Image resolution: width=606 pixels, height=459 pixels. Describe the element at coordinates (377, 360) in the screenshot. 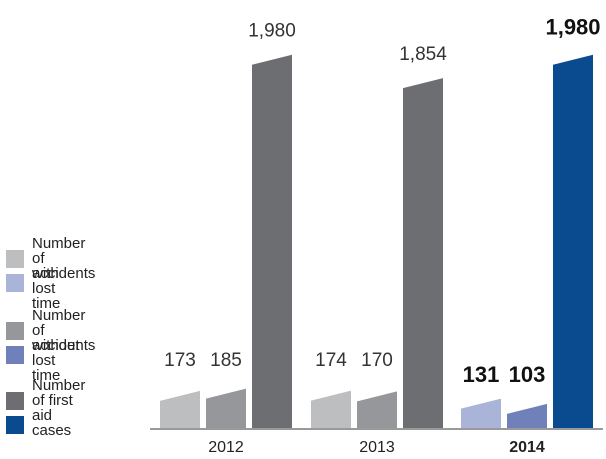

I see `value-label-2013-series-1: 170` at that location.